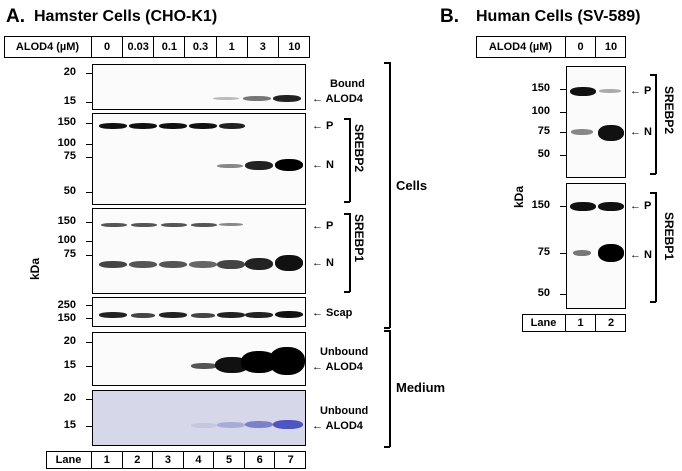 This screenshot has width=682, height=471. Describe the element at coordinates (126, 16) in the screenshot. I see `panel-a-title: Hamster Cells (CHO-K1)` at that location.